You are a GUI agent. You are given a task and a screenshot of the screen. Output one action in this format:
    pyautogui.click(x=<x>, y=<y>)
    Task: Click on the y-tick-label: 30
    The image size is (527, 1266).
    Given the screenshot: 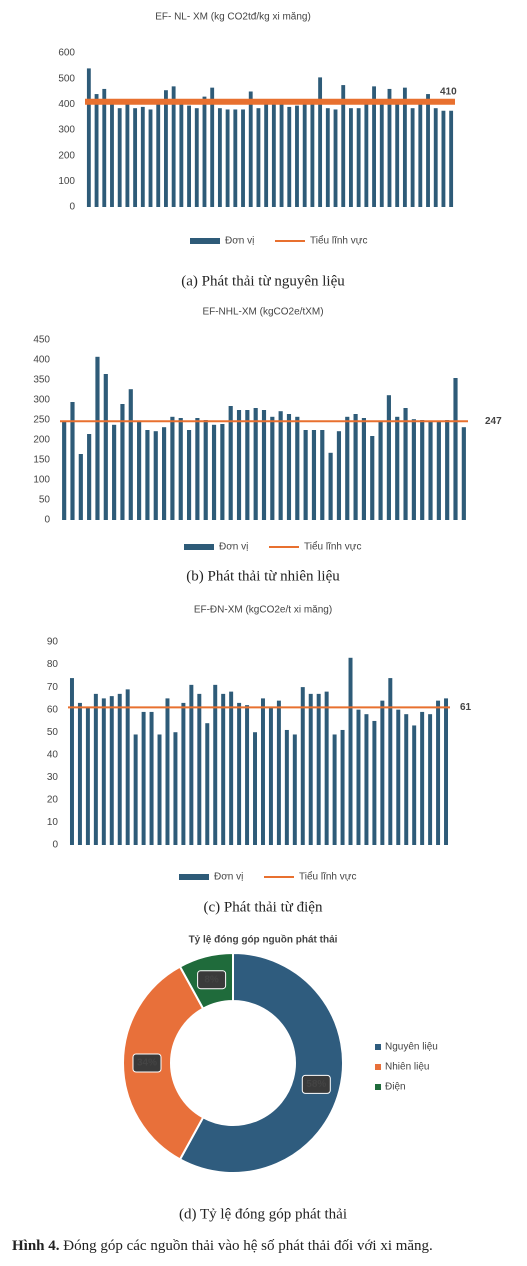 What is the action you would take?
    pyautogui.click(x=53, y=777)
    